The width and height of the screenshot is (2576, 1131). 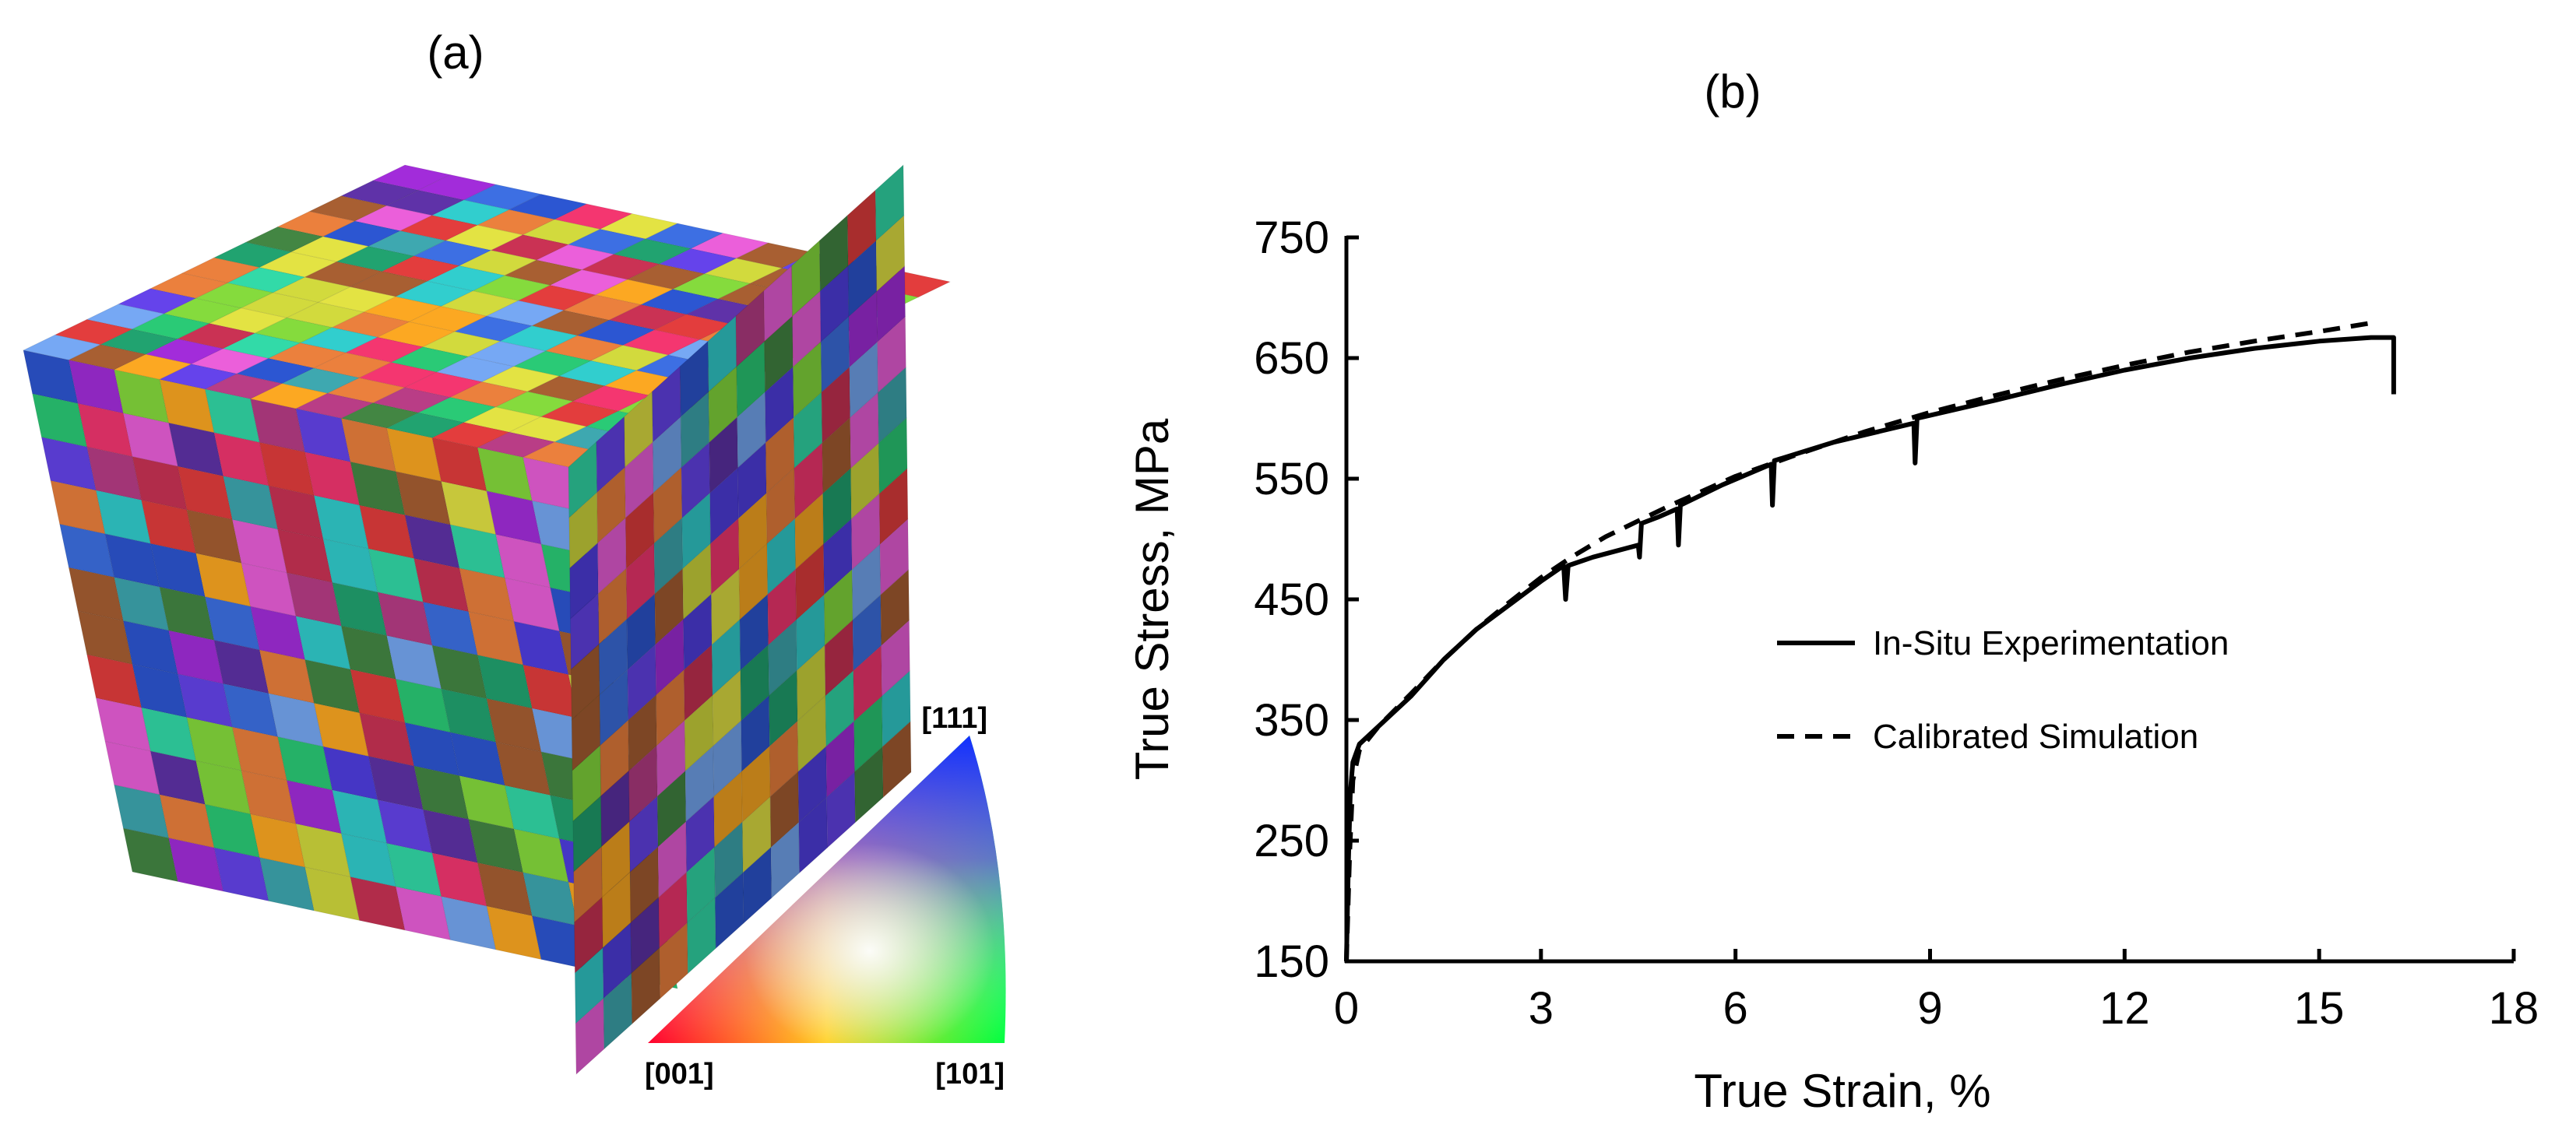 I want to click on x-tick-label: 6, so click(x=1735, y=1008).